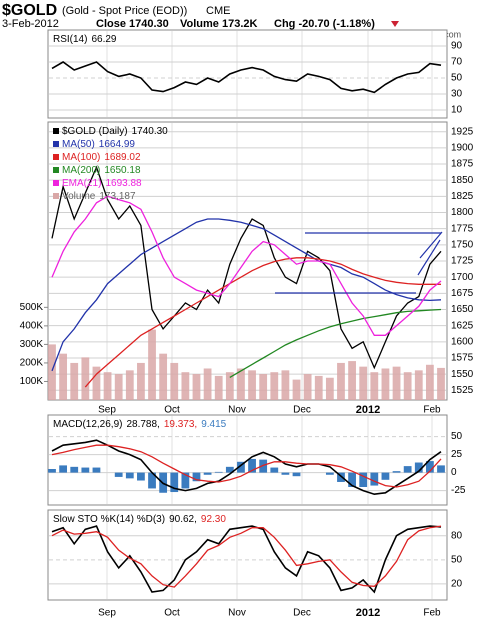 This screenshot has height=623, width=491. What do you see at coordinates (462, 196) in the screenshot?
I see `y-tick-label: 1825` at bounding box center [462, 196].